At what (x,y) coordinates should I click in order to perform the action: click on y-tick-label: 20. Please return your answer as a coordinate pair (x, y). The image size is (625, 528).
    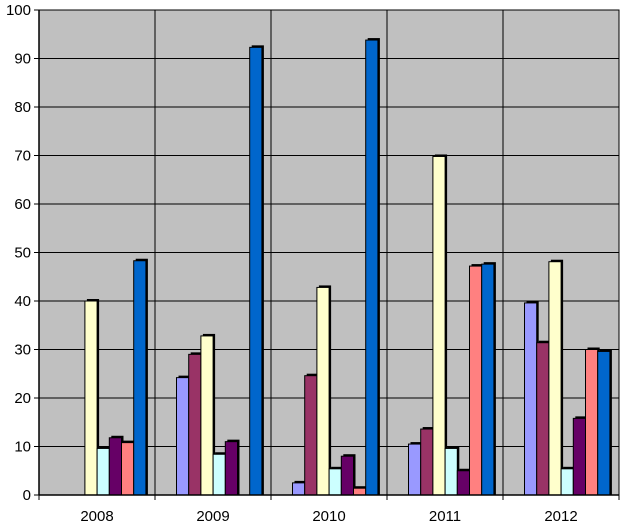
    Looking at the image, I should click on (22, 398).